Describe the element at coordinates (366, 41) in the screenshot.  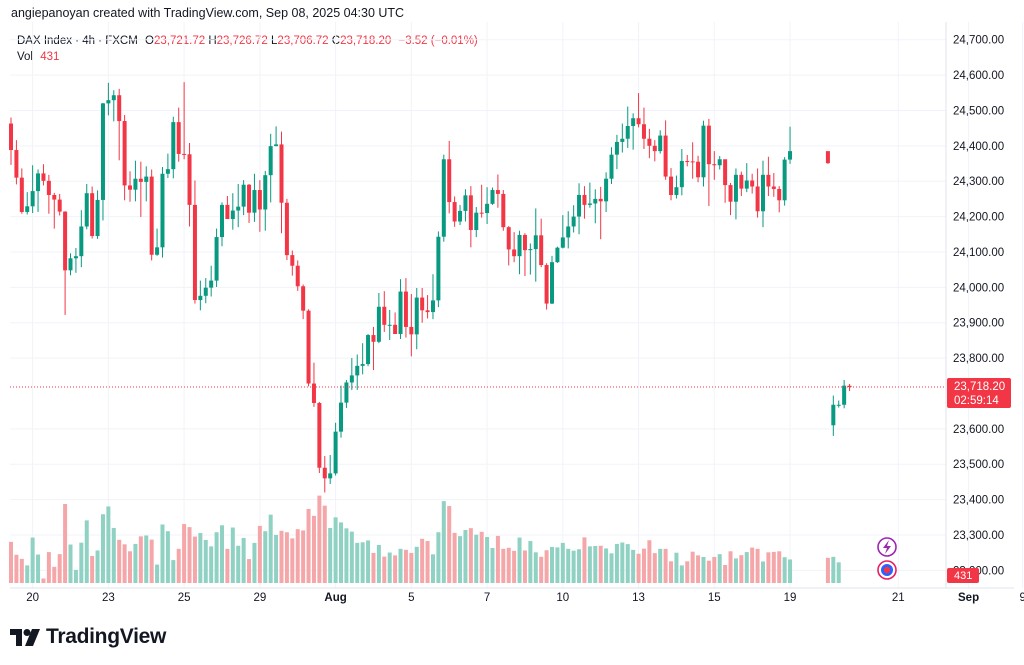
I see `close-value: 23,718.20` at that location.